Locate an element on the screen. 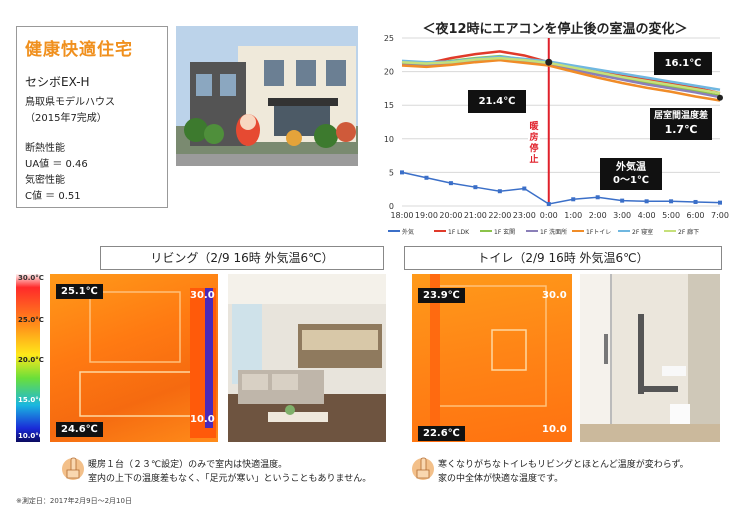  end-temp-callout: 16.1℃ is located at coordinates (683, 63).